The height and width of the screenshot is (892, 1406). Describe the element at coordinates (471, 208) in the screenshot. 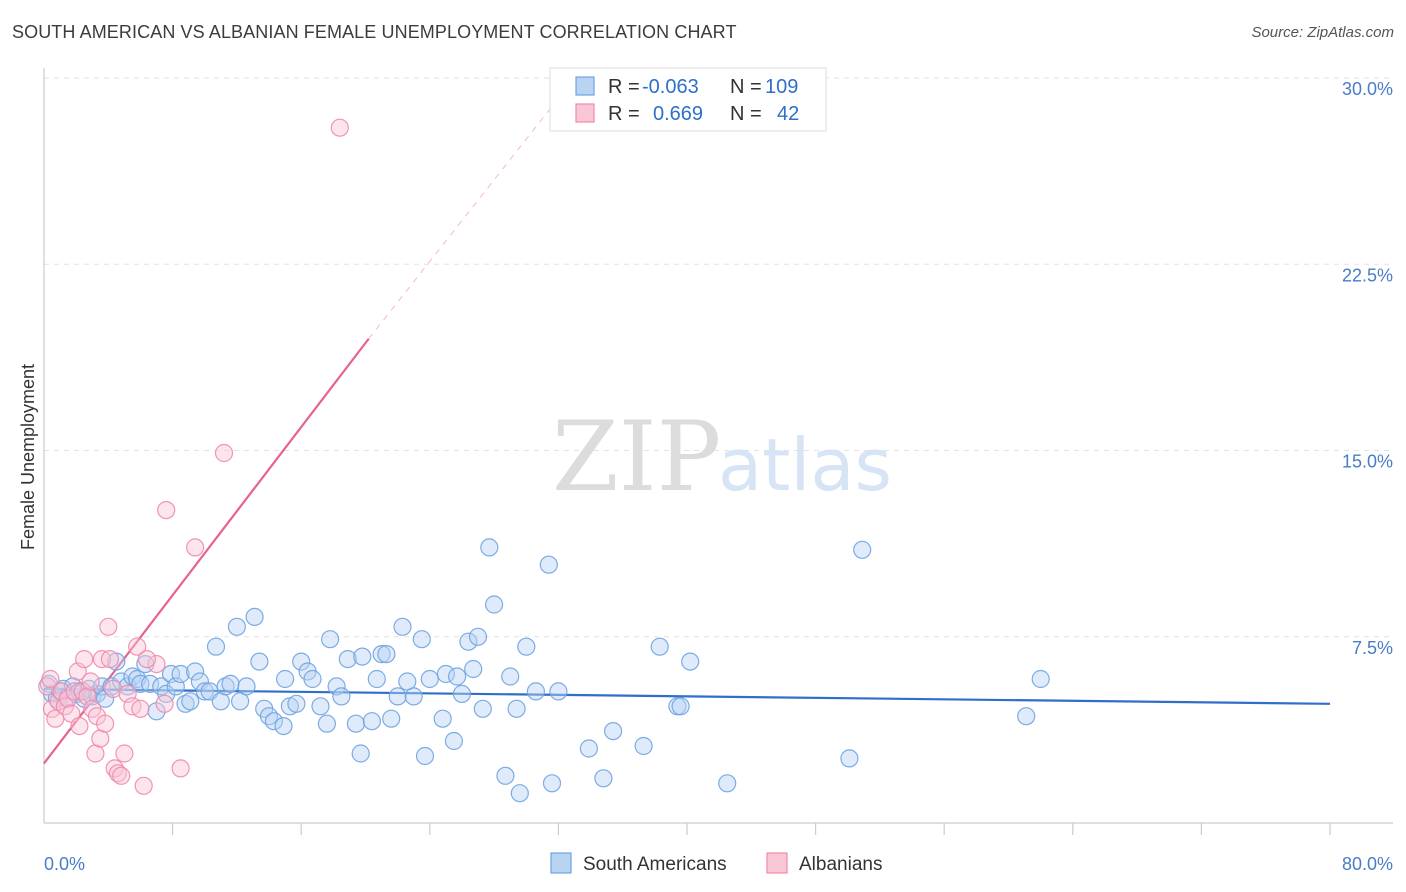

I see `trend-line-extension-albanians` at that location.